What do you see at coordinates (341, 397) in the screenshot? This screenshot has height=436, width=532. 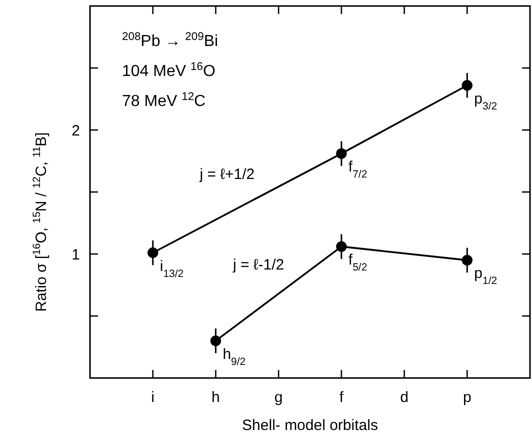 I see `x-tick-label: f` at bounding box center [341, 397].